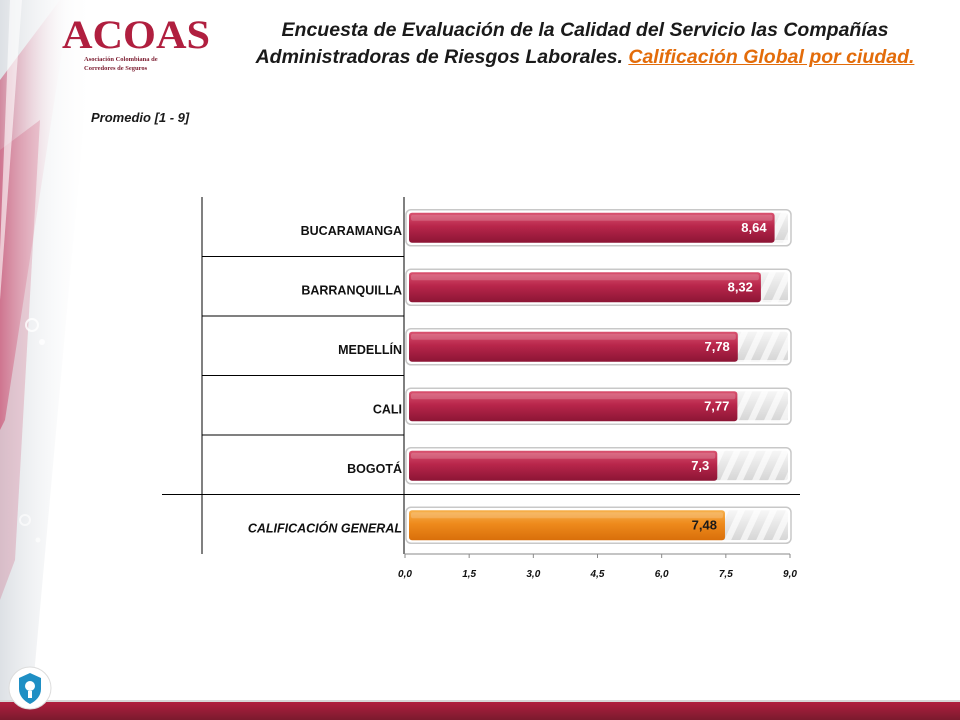  Describe the element at coordinates (469, 574) in the screenshot. I see `x-tick-label: 1,5` at that location.